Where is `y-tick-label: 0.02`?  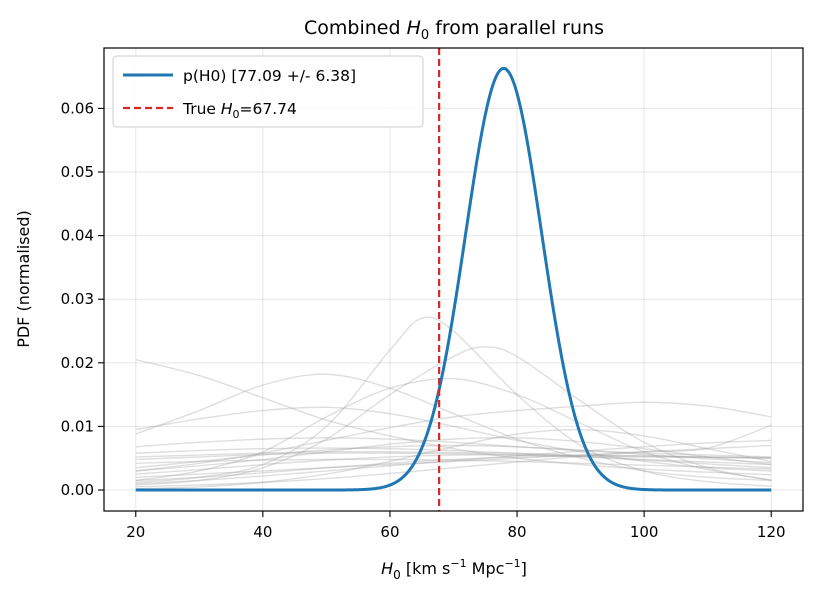 y-tick-label: 0.02 is located at coordinates (77, 363).